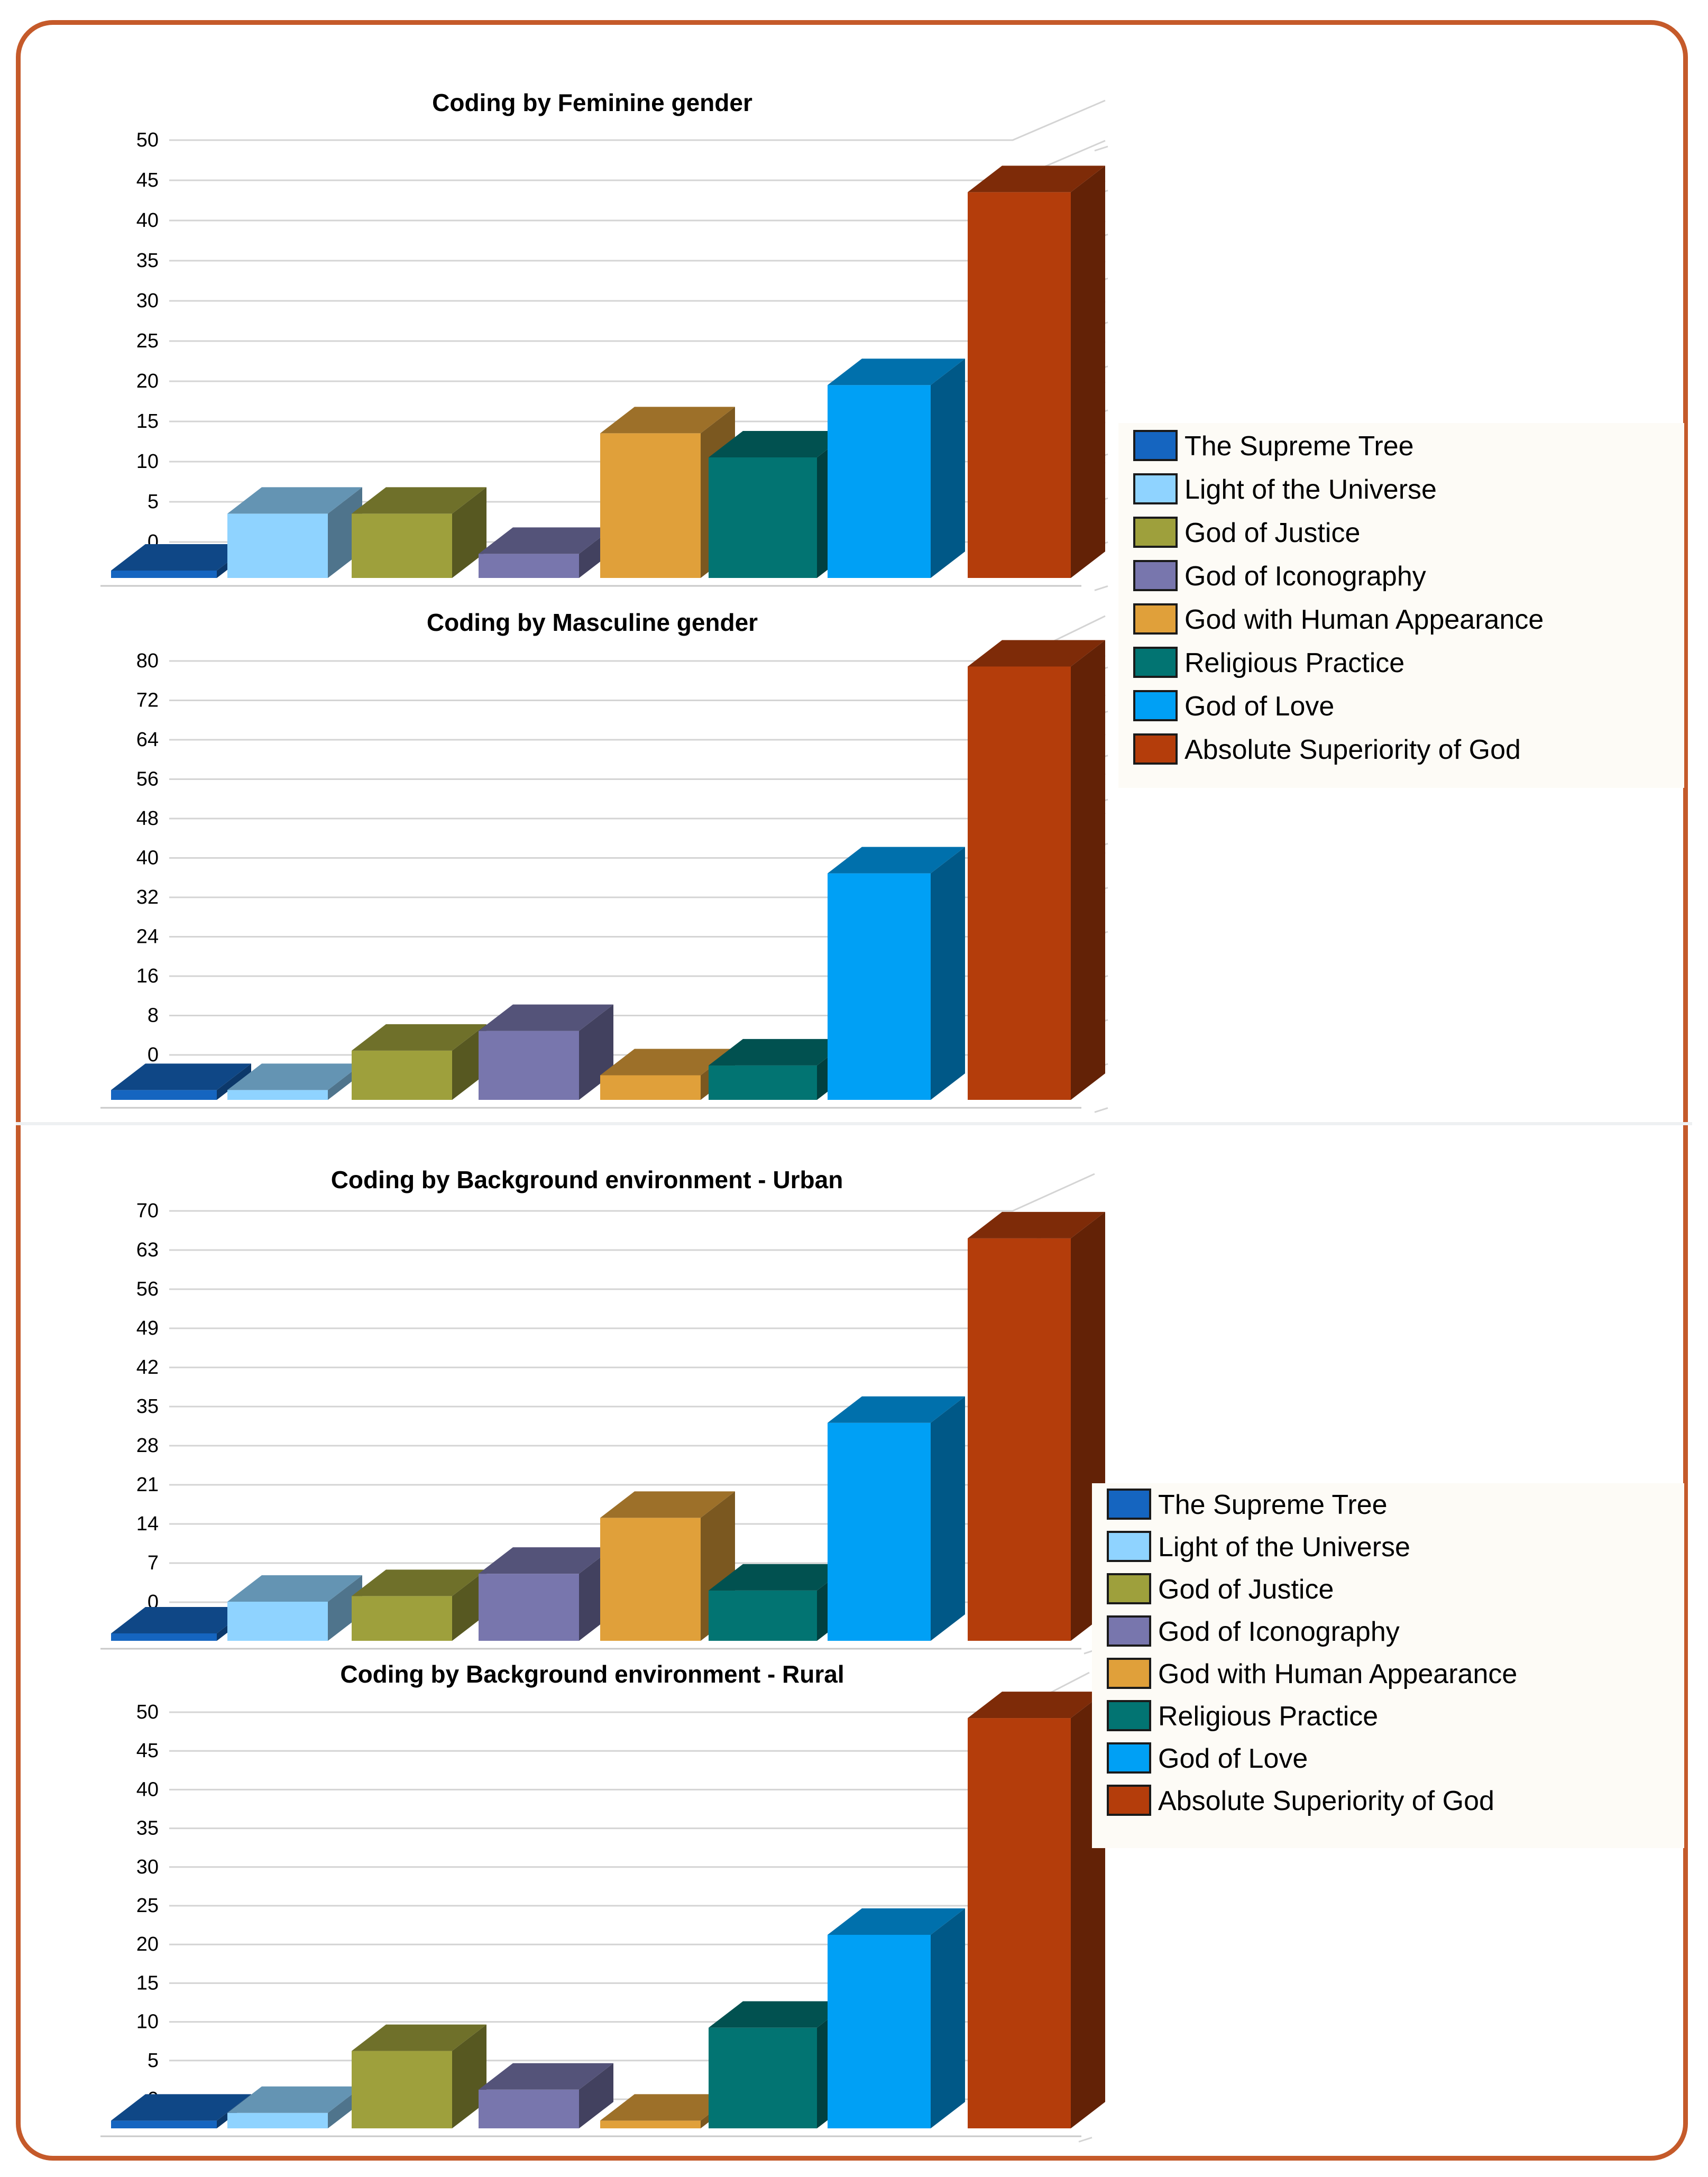 Image resolution: width=1708 pixels, height=2177 pixels. What do you see at coordinates (148, 341) in the screenshot?
I see `y-tick-label: 25` at bounding box center [148, 341].